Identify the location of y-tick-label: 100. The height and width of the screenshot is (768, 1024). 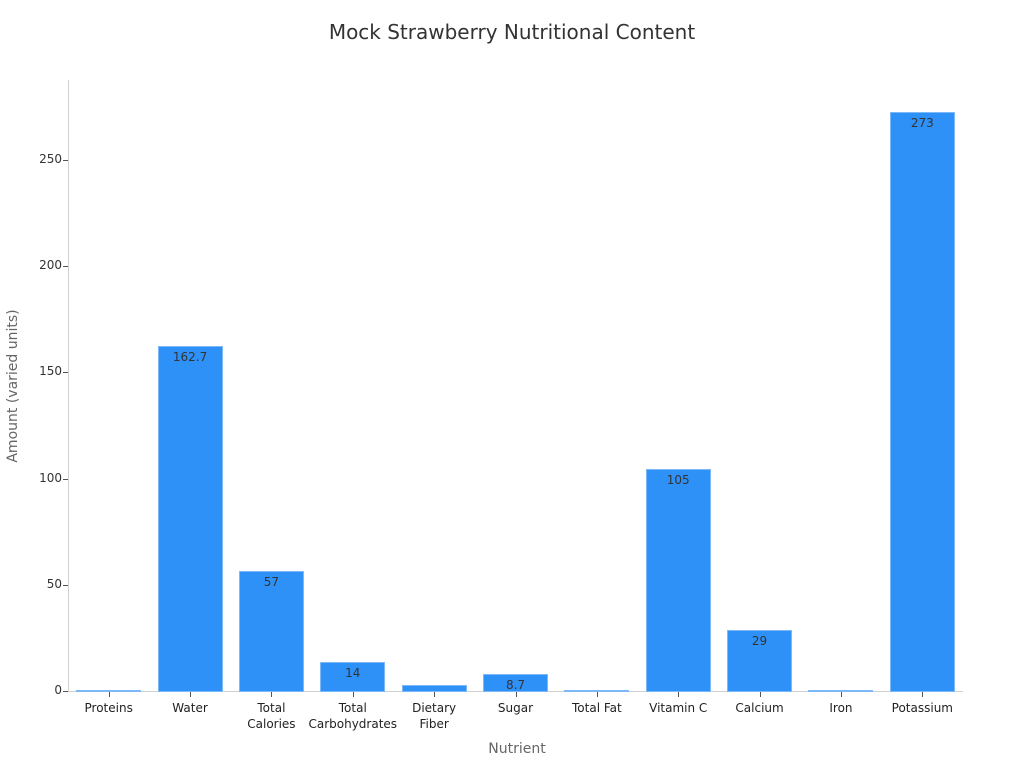
(50, 477).